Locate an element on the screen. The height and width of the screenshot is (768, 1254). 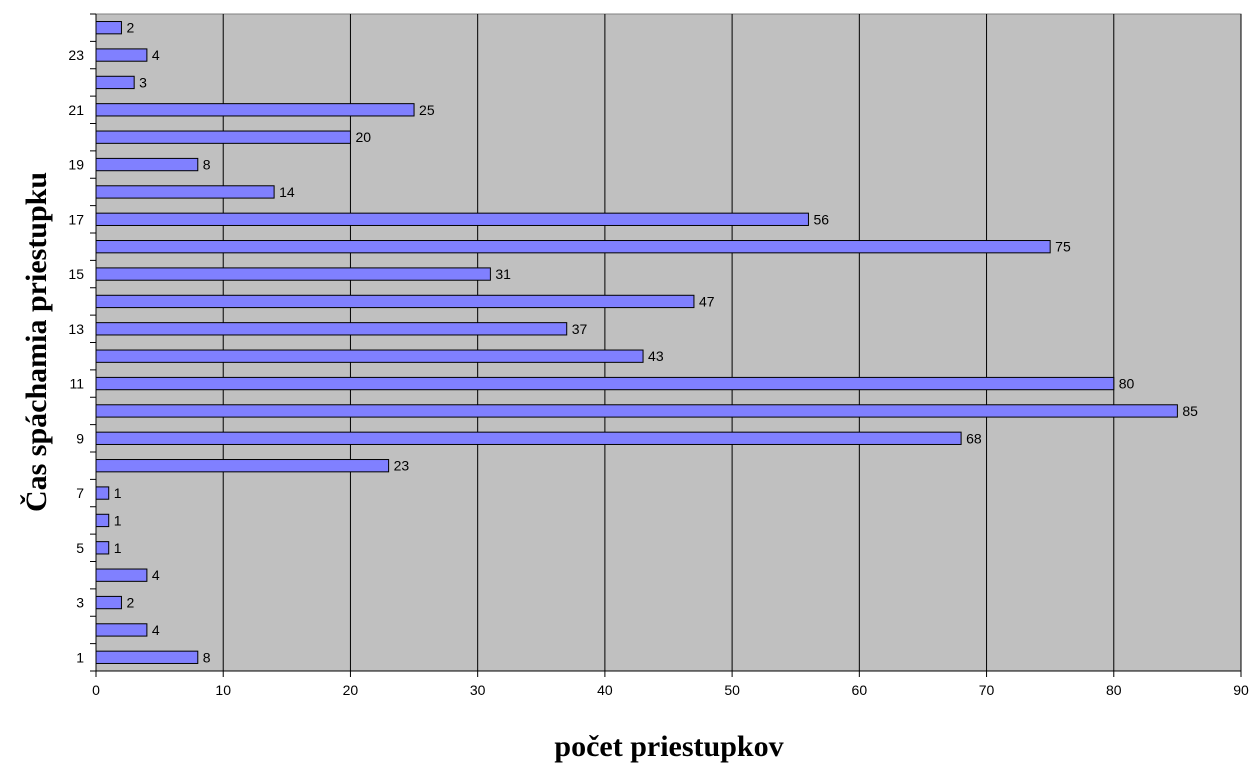
y-tick-label: 3 is located at coordinates (80, 603).